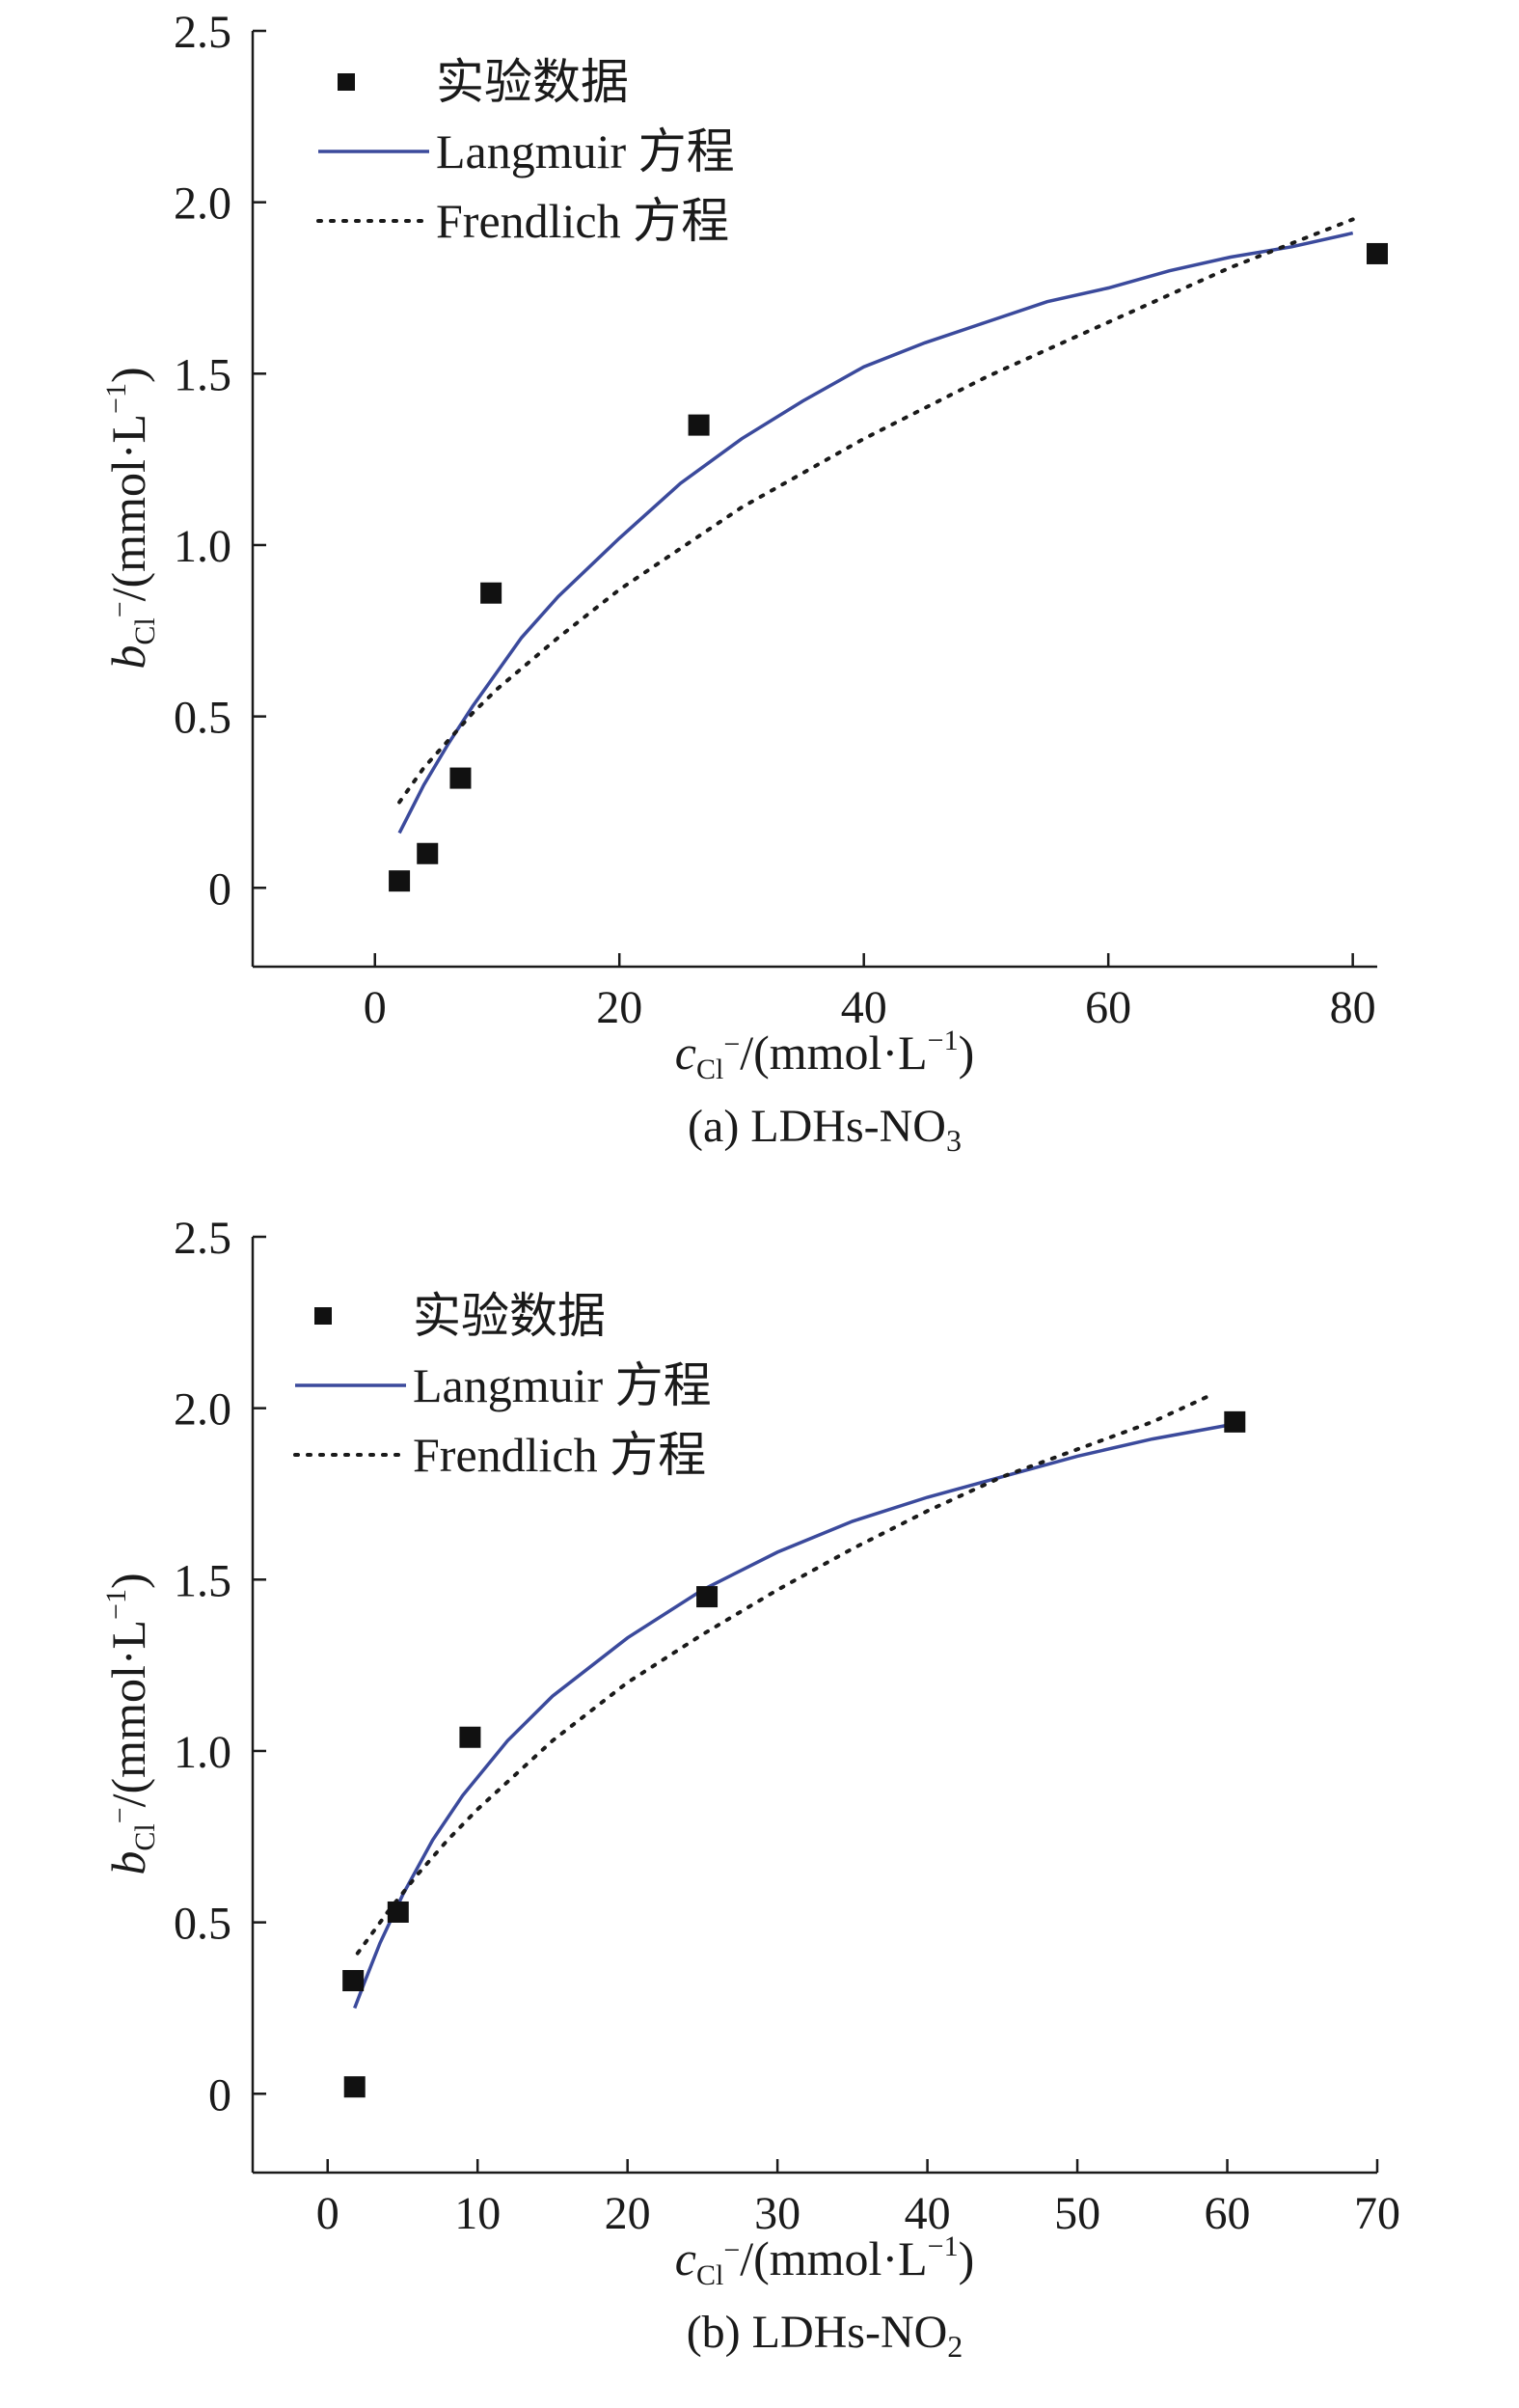 The width and height of the screenshot is (1519, 2408). What do you see at coordinates (785, 1674) in the screenshot?
I see `frendlich-curve` at bounding box center [785, 1674].